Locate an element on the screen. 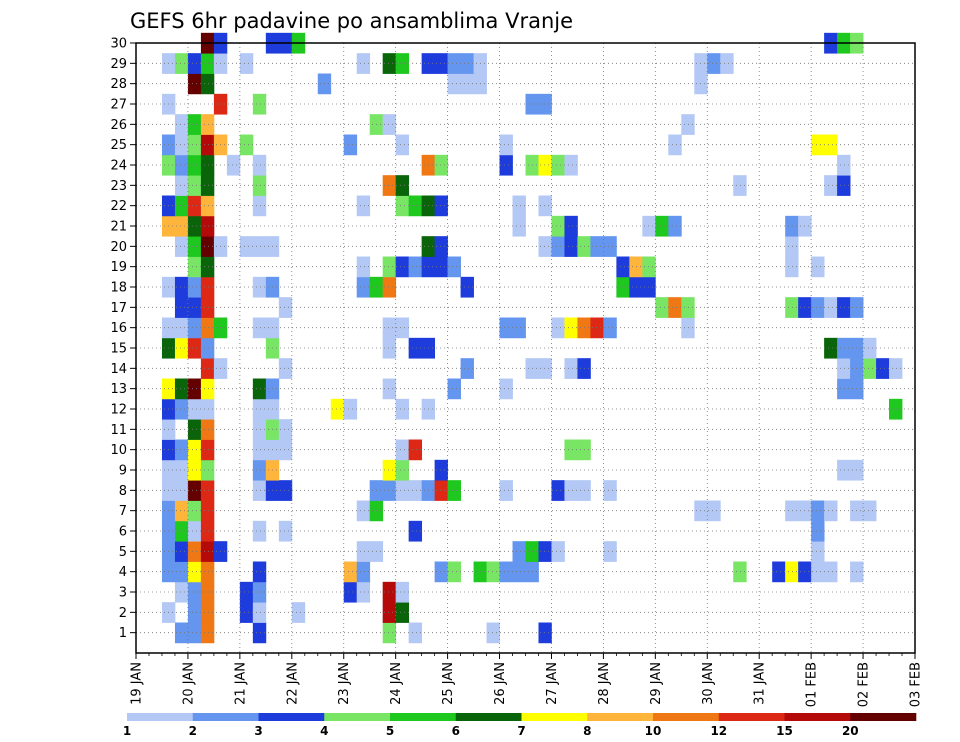 The height and width of the screenshot is (742, 960). x-tick-label: 27 JAN is located at coordinates (552, 683).